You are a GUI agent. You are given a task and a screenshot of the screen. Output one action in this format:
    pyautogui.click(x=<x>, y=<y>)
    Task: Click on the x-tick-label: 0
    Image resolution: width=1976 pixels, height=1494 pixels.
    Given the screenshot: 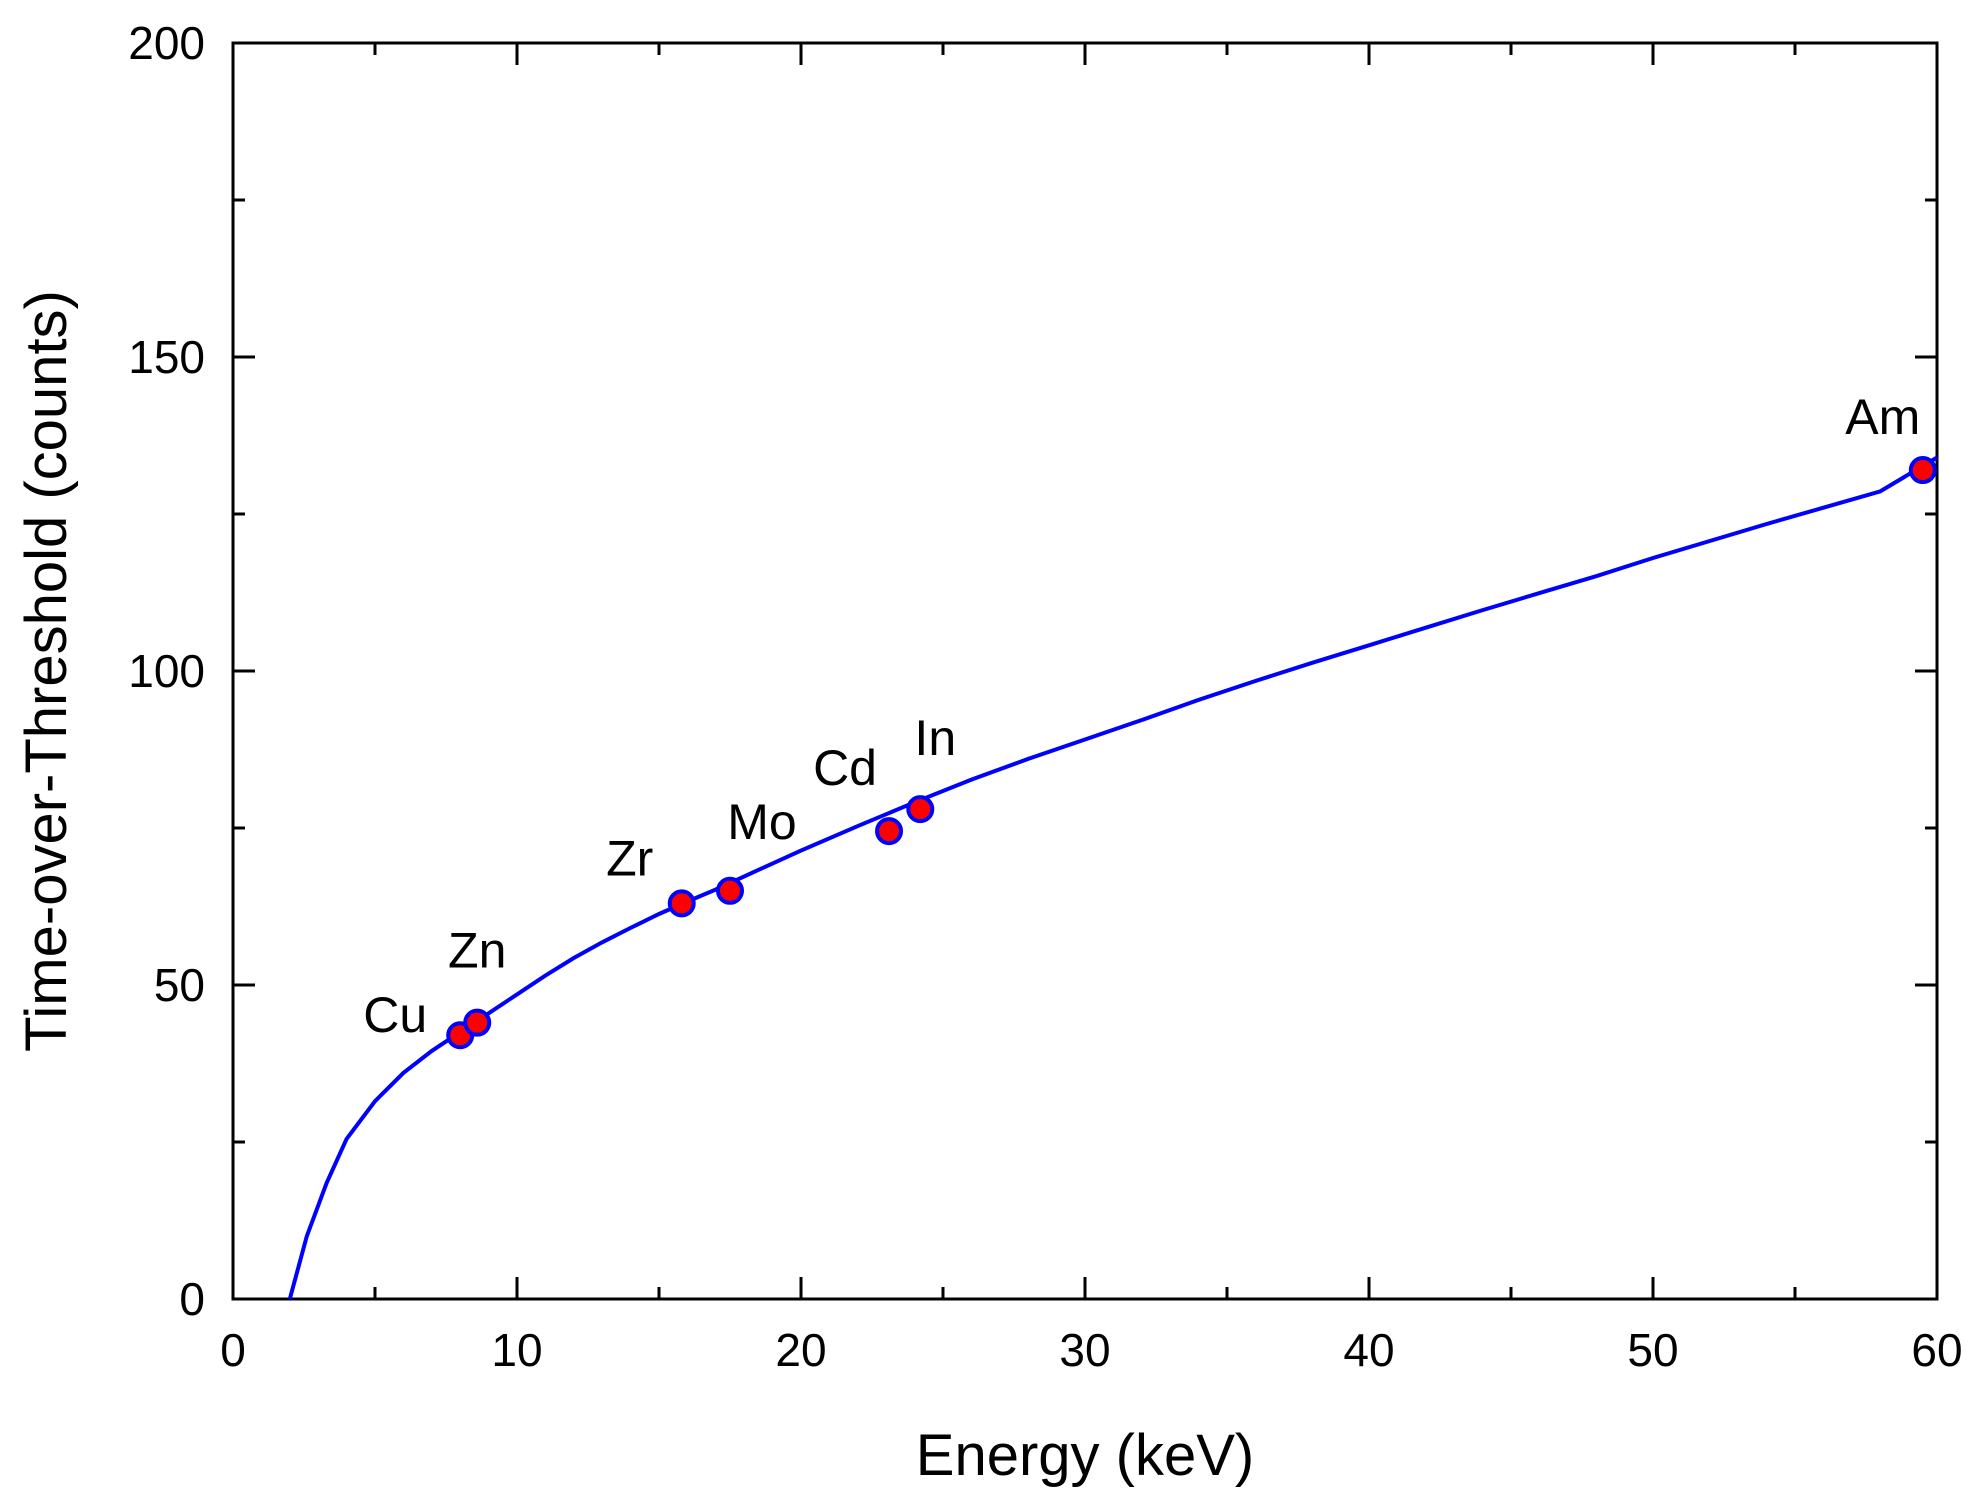 What is the action you would take?
    pyautogui.click(x=233, y=1350)
    